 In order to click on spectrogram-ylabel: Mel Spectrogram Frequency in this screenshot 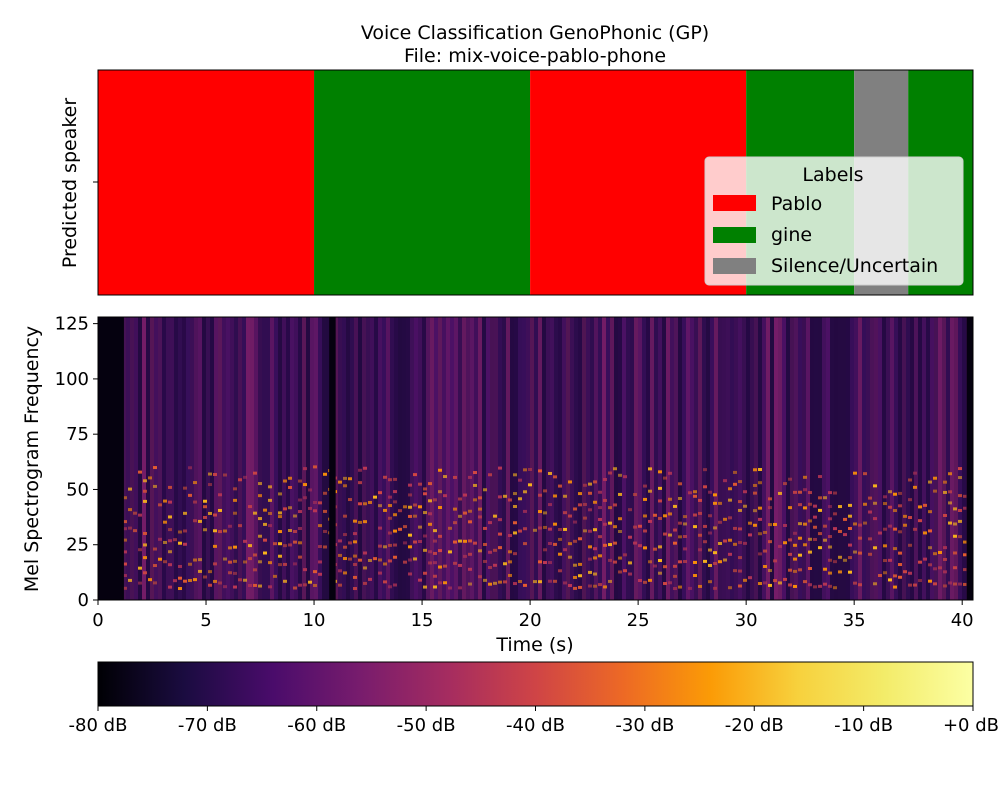, I will do `click(32, 459)`.